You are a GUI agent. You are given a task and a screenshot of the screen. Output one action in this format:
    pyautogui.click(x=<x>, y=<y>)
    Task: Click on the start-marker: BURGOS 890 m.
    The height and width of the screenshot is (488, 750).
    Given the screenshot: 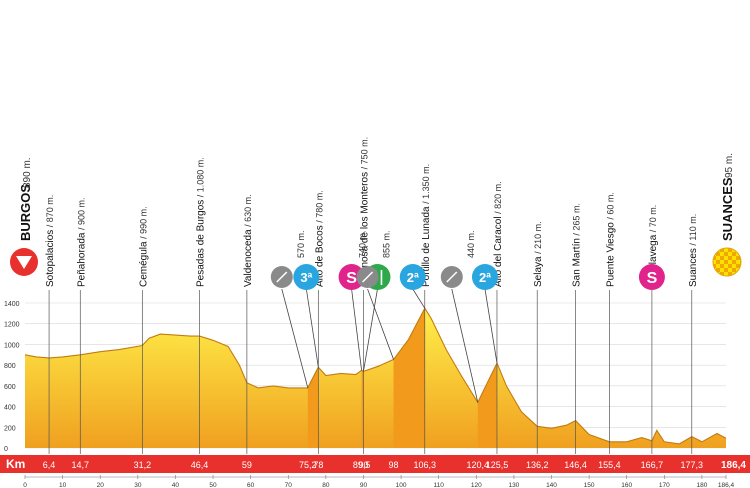 What is the action you would take?
    pyautogui.click(x=24, y=216)
    